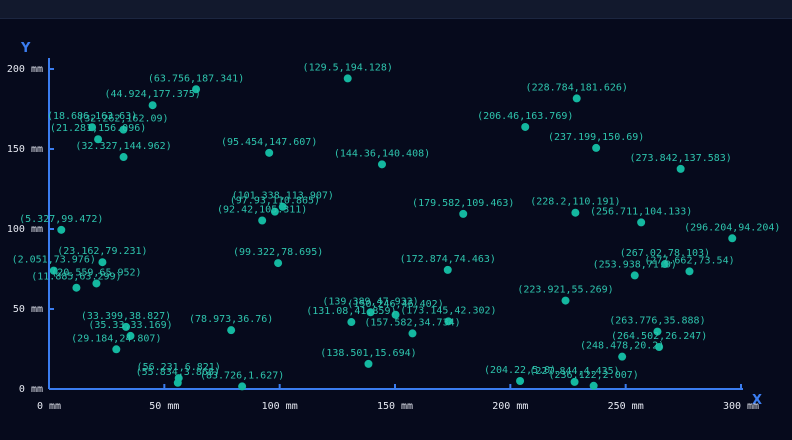  I want to click on data-point-label: (264.502,26.247), so click(659, 336).